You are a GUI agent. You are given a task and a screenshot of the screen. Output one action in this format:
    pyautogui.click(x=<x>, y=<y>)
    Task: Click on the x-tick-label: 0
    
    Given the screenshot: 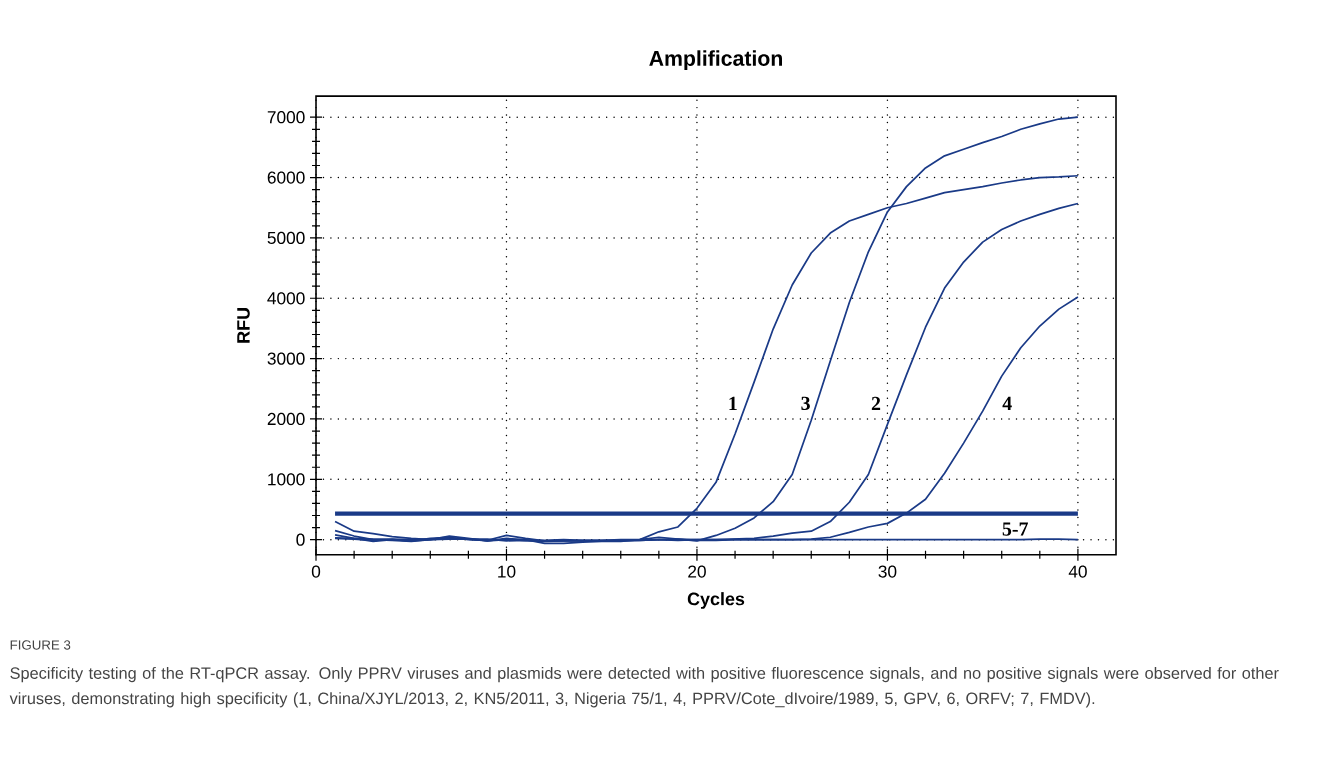 What is the action you would take?
    pyautogui.click(x=316, y=571)
    